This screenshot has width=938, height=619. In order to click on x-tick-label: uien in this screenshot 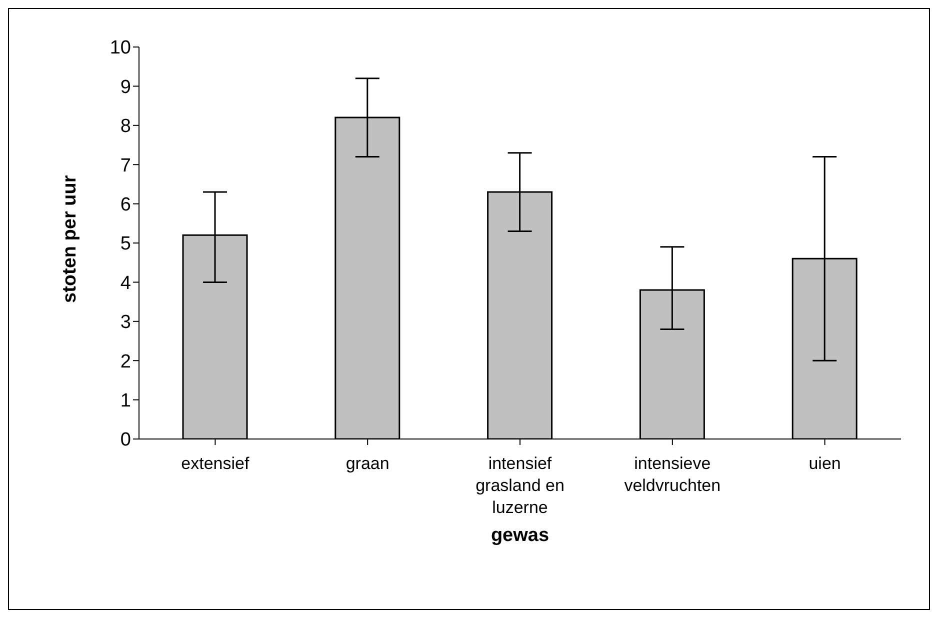, I will do `click(824, 463)`.